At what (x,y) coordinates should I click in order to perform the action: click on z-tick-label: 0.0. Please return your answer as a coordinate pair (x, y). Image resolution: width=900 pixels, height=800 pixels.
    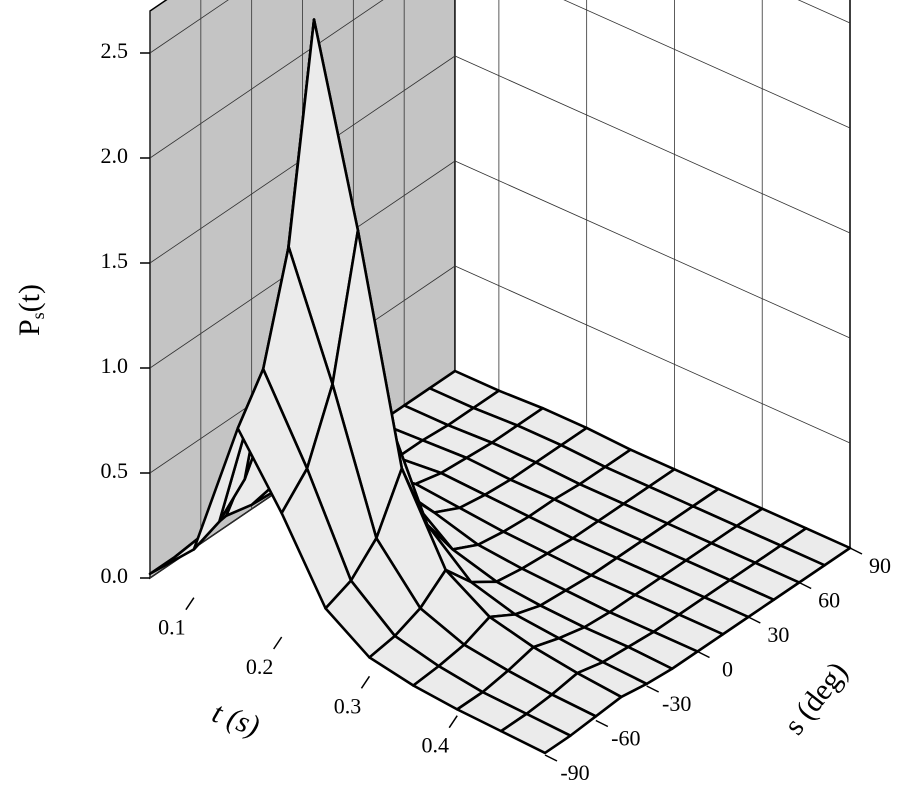
    Looking at the image, I should click on (115, 575).